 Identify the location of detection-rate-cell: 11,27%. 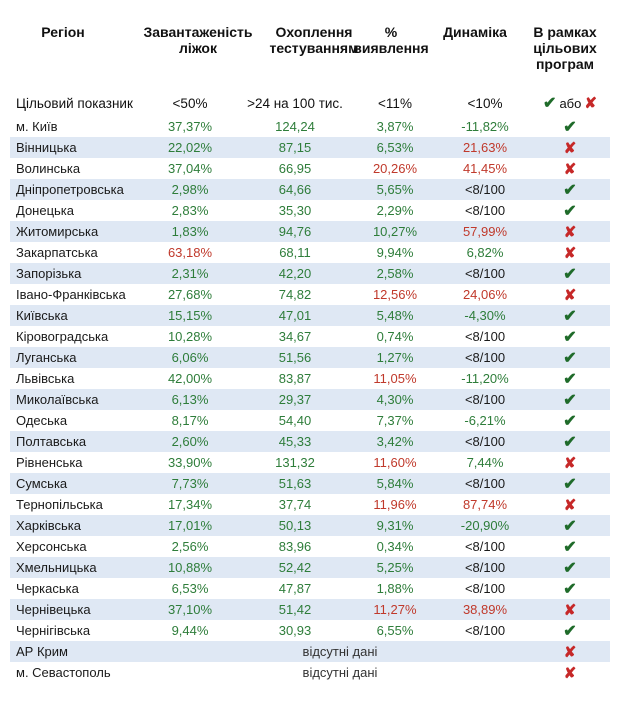
(395, 609).